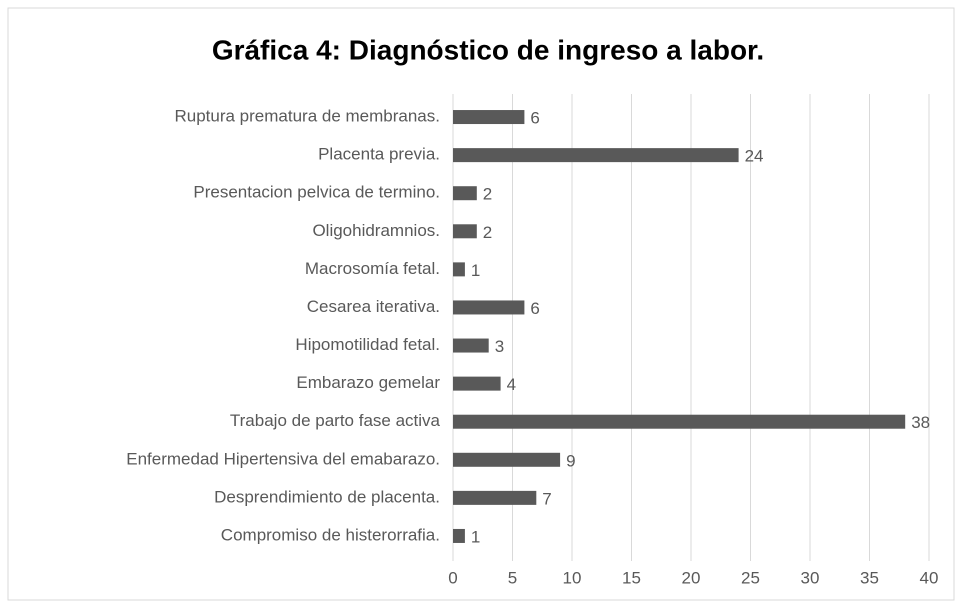 This screenshot has height=606, width=960. I want to click on x-tick-label: 20, so click(691, 577).